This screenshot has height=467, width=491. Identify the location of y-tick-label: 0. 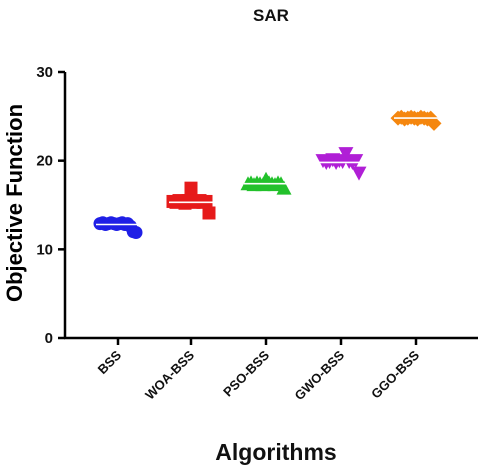
(49, 338).